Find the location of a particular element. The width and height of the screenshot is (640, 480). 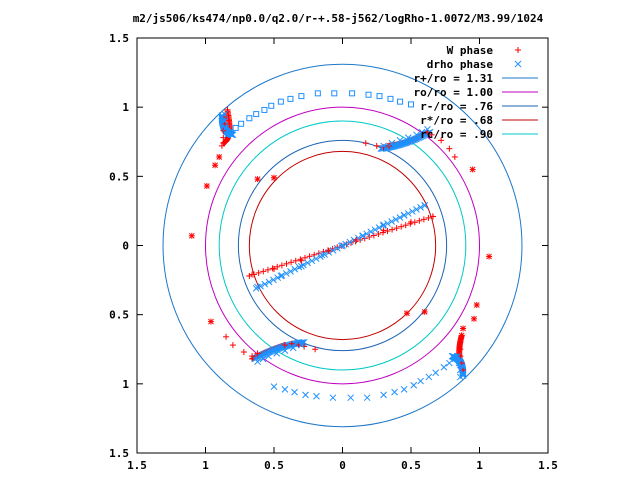

x-tick-label: 0 is located at coordinates (342, 465).